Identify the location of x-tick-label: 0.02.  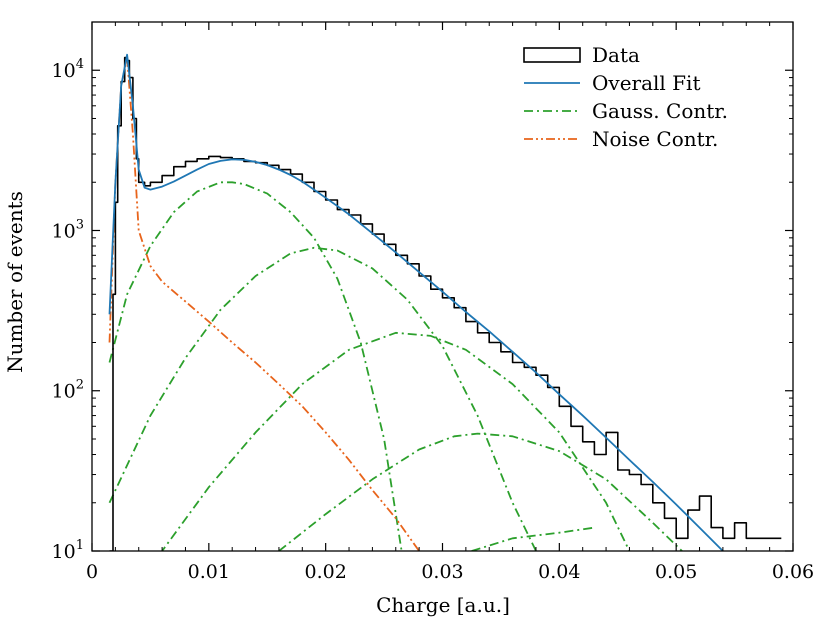
(326, 572).